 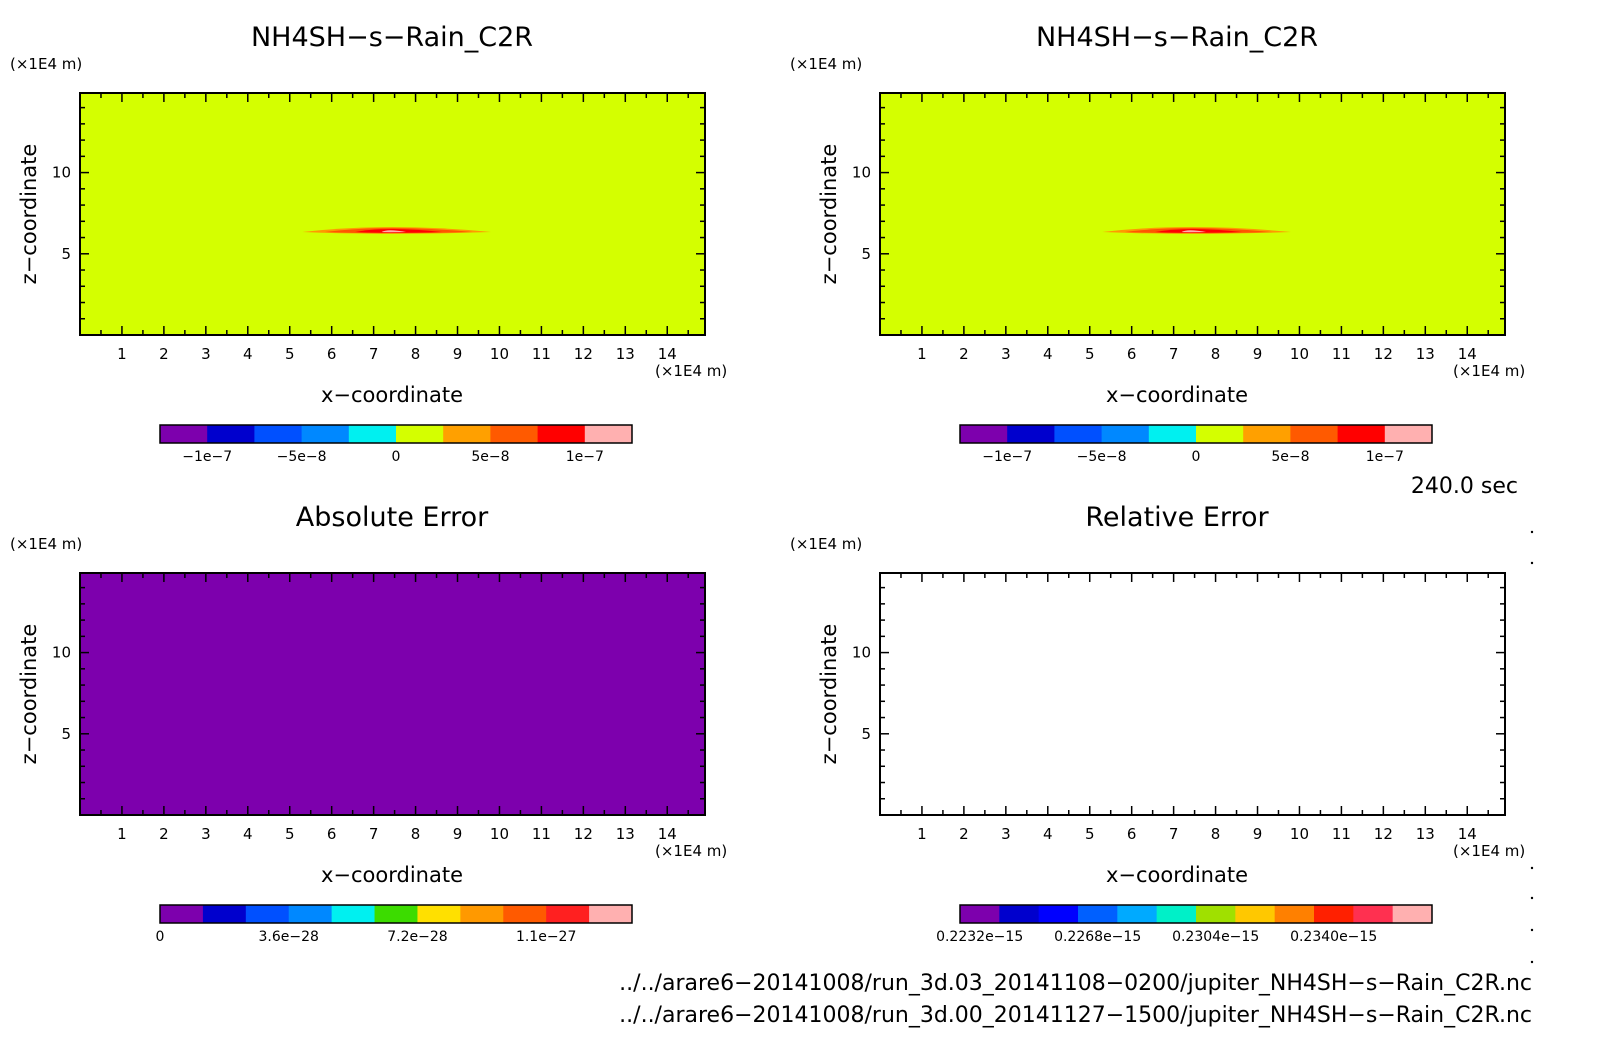 I want to click on feature-contour-center, so click(x=394, y=231).